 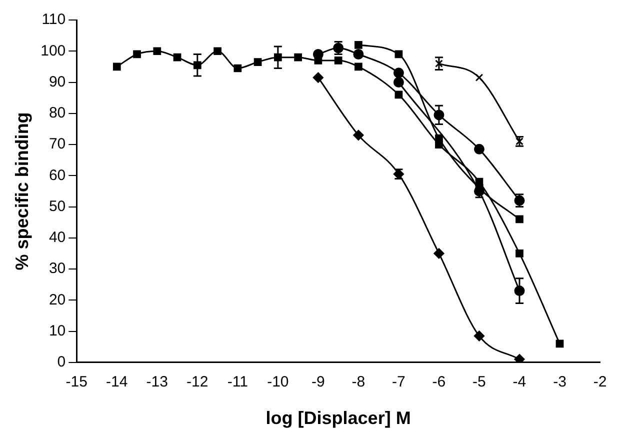 What do you see at coordinates (57, 237) in the screenshot?
I see `y-tick-label: 40` at bounding box center [57, 237].